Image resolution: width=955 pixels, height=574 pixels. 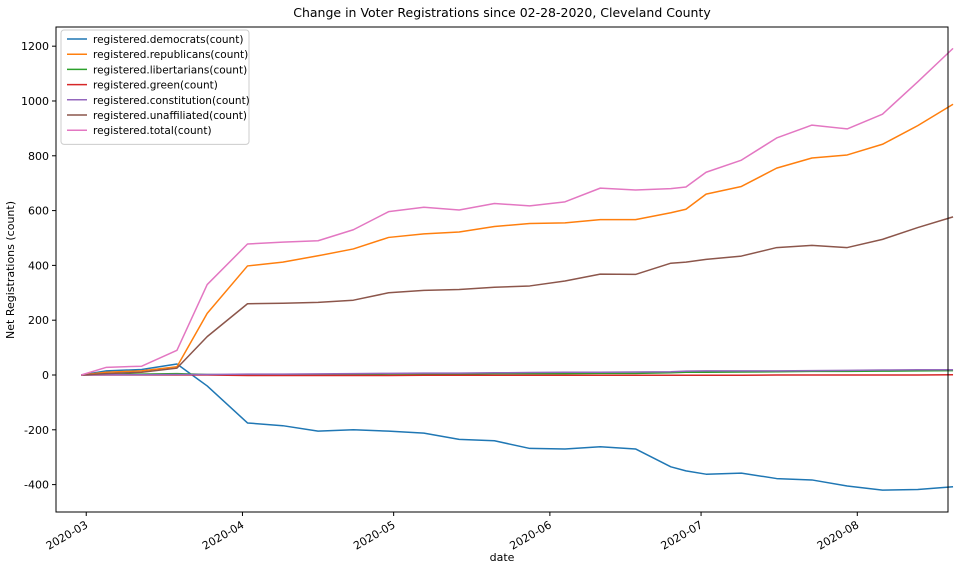 I want to click on y-tick-label: 800, so click(x=38, y=156).